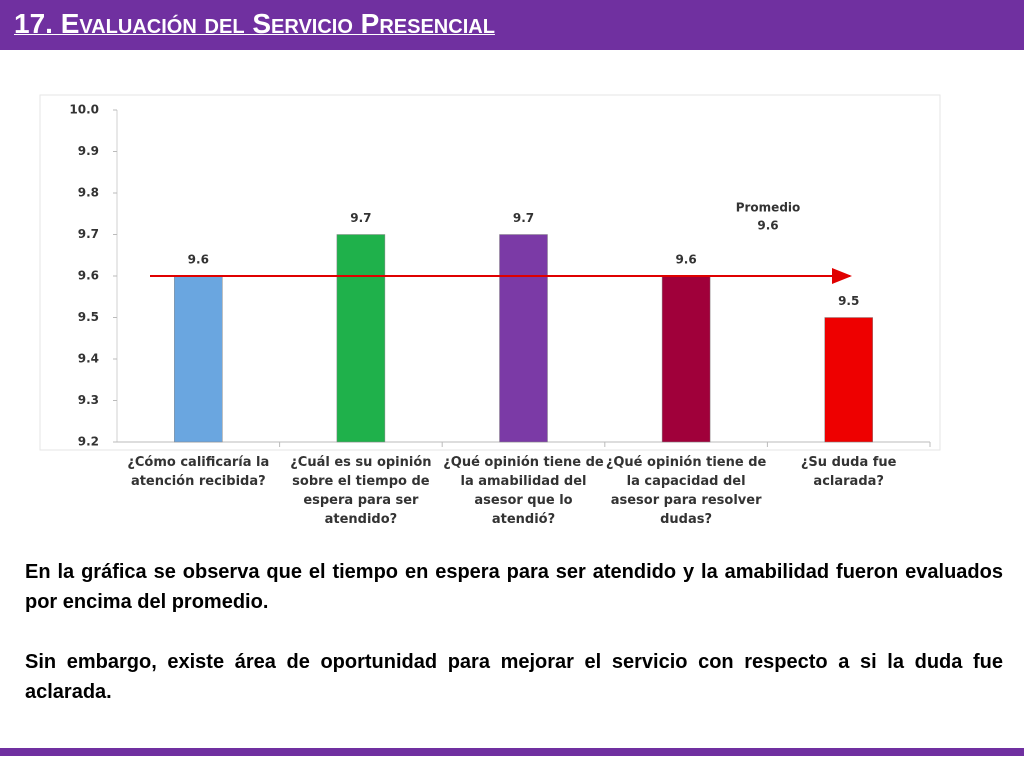 This screenshot has height=768, width=1024. I want to click on average-value: 9.6, so click(767, 226).